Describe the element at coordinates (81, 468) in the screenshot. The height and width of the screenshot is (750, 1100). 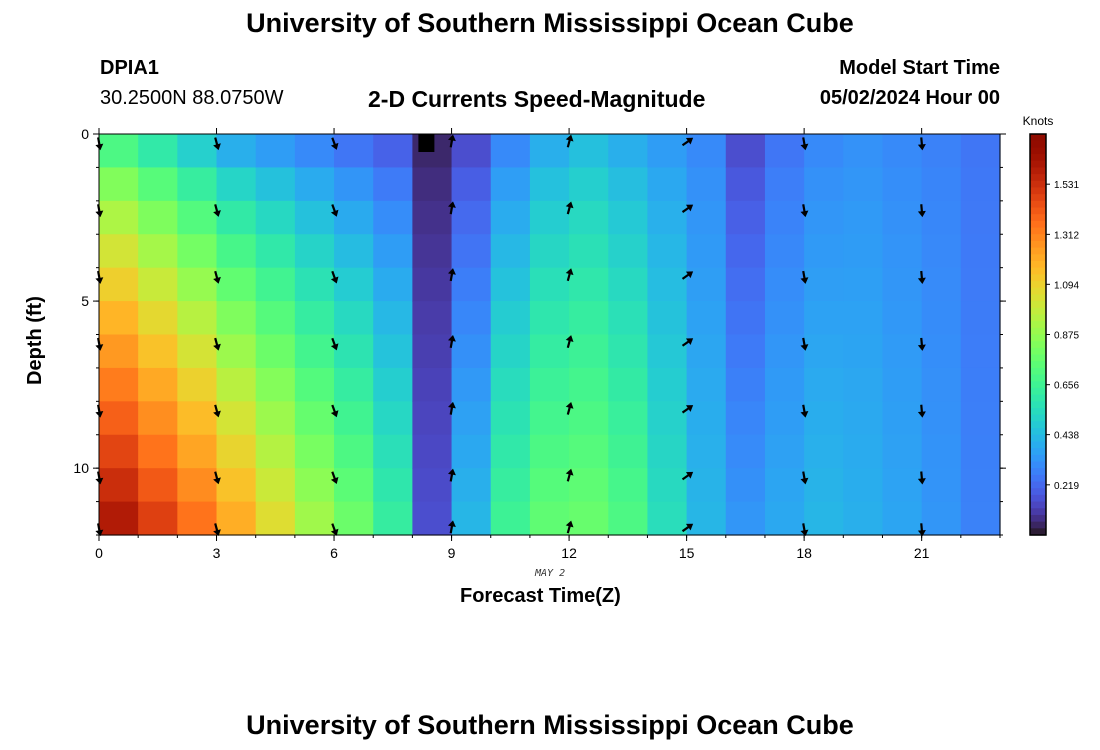
I see `y-tick-label: 10` at that location.